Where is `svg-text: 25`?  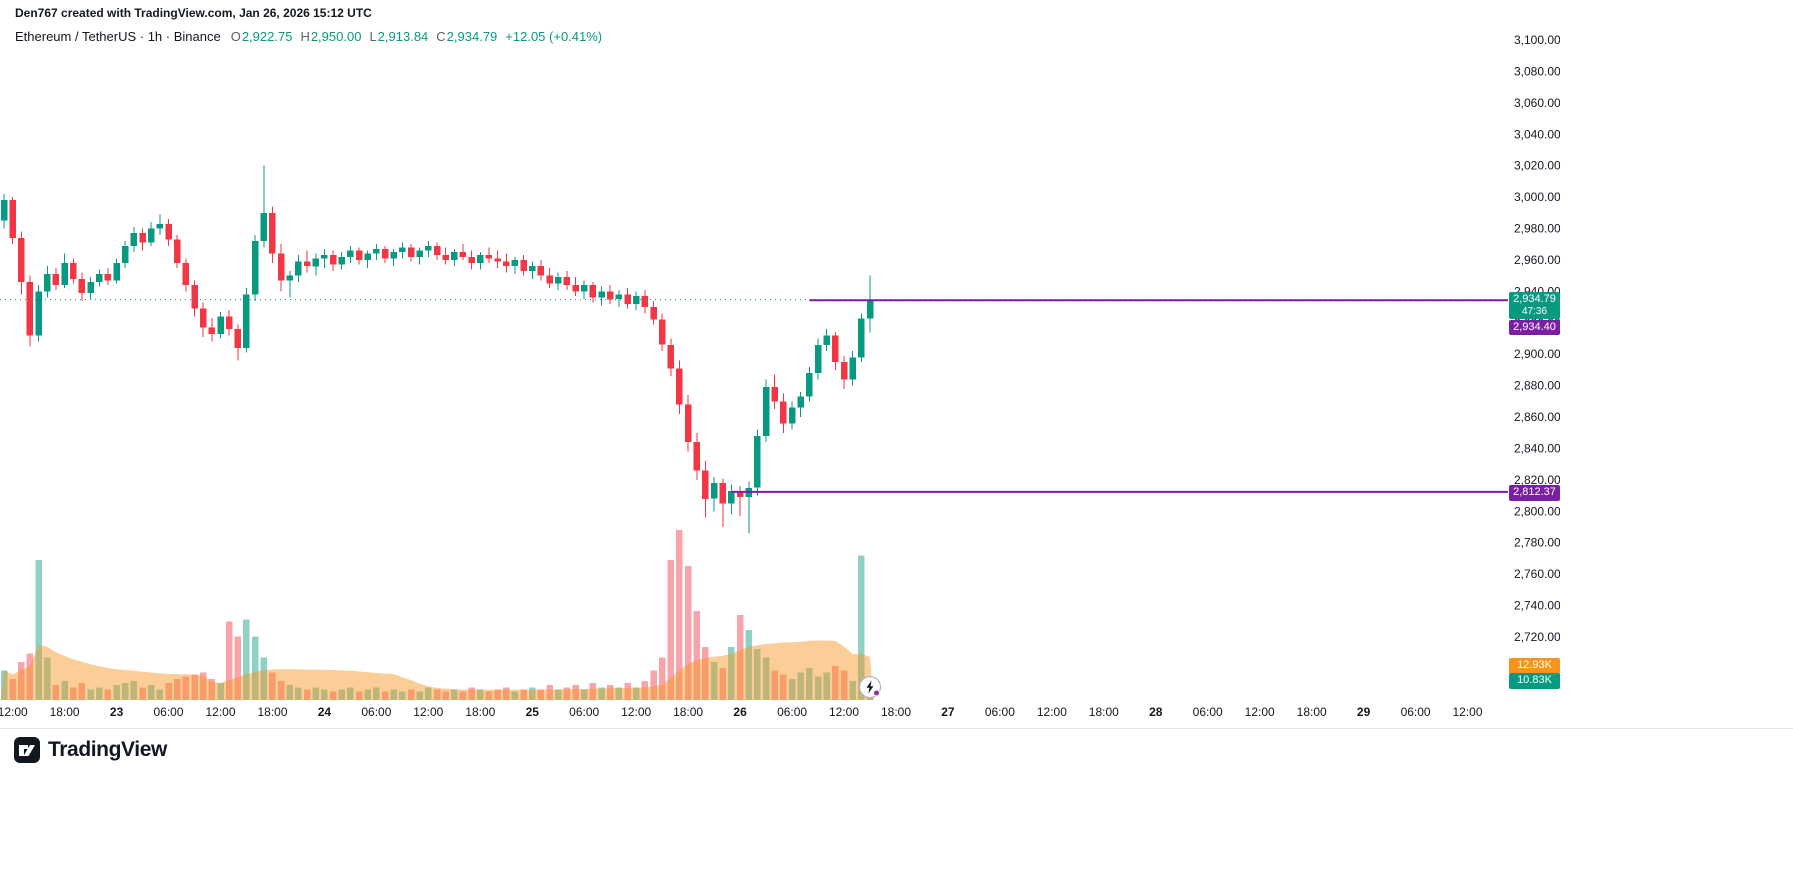
svg-text: 25 is located at coordinates (533, 712).